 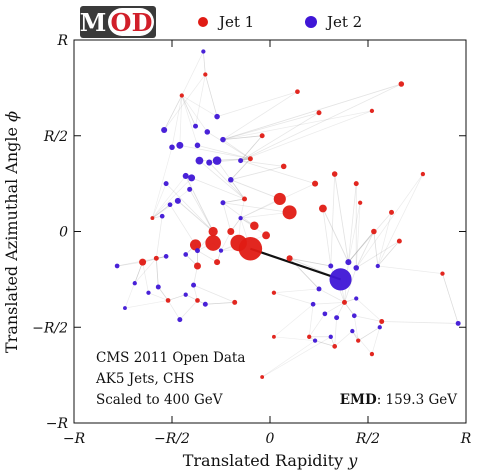 What do you see at coordinates (270, 439) in the screenshot?
I see `x-tick-label: 0` at bounding box center [270, 439].